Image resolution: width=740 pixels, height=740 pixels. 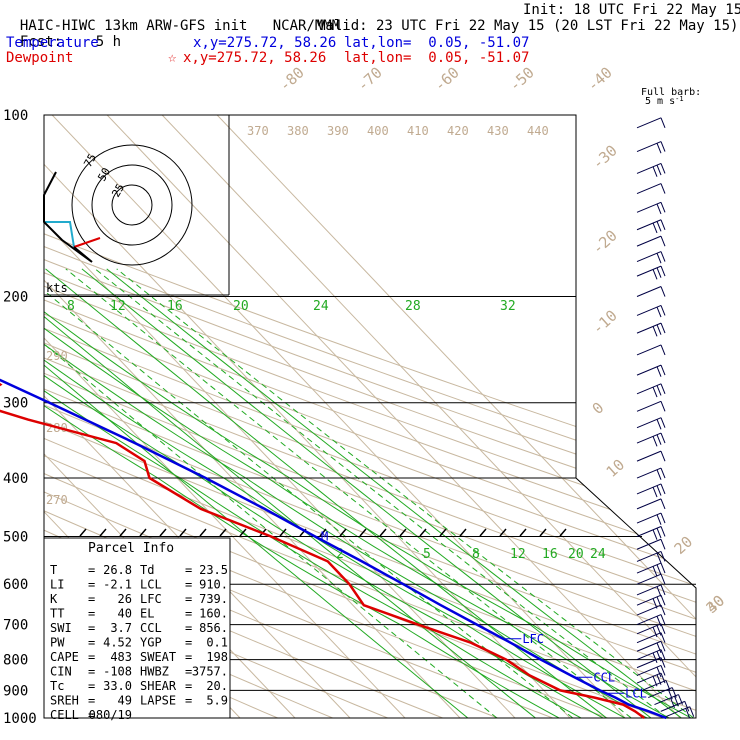 I want to click on level-annotations: ELLFCCCLLCLM, so click(x=484, y=614).